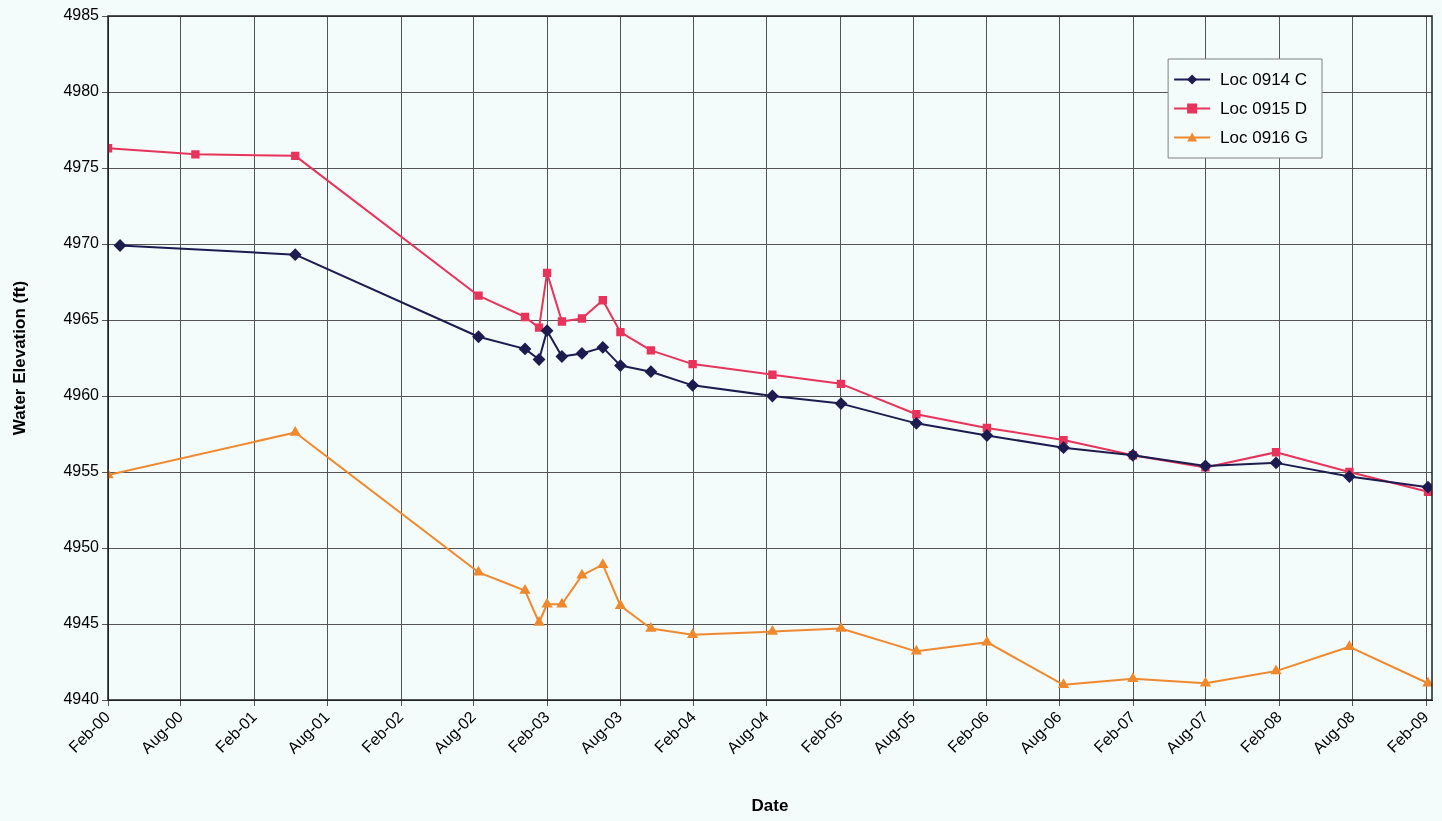 The height and width of the screenshot is (821, 1442). Describe the element at coordinates (81, 471) in the screenshot. I see `y-tick-label: 4955` at that location.